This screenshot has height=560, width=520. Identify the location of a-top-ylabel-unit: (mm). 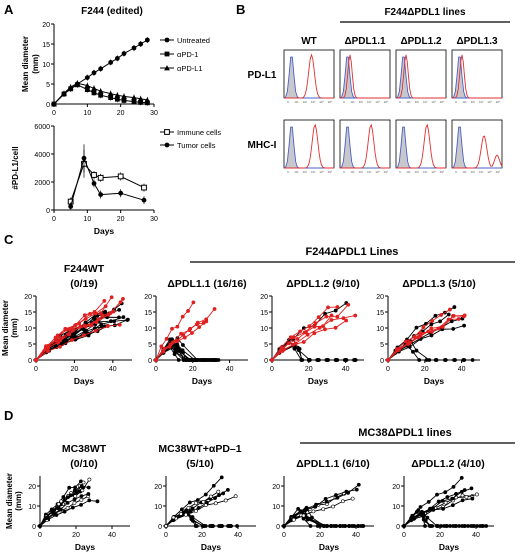
(35, 64).